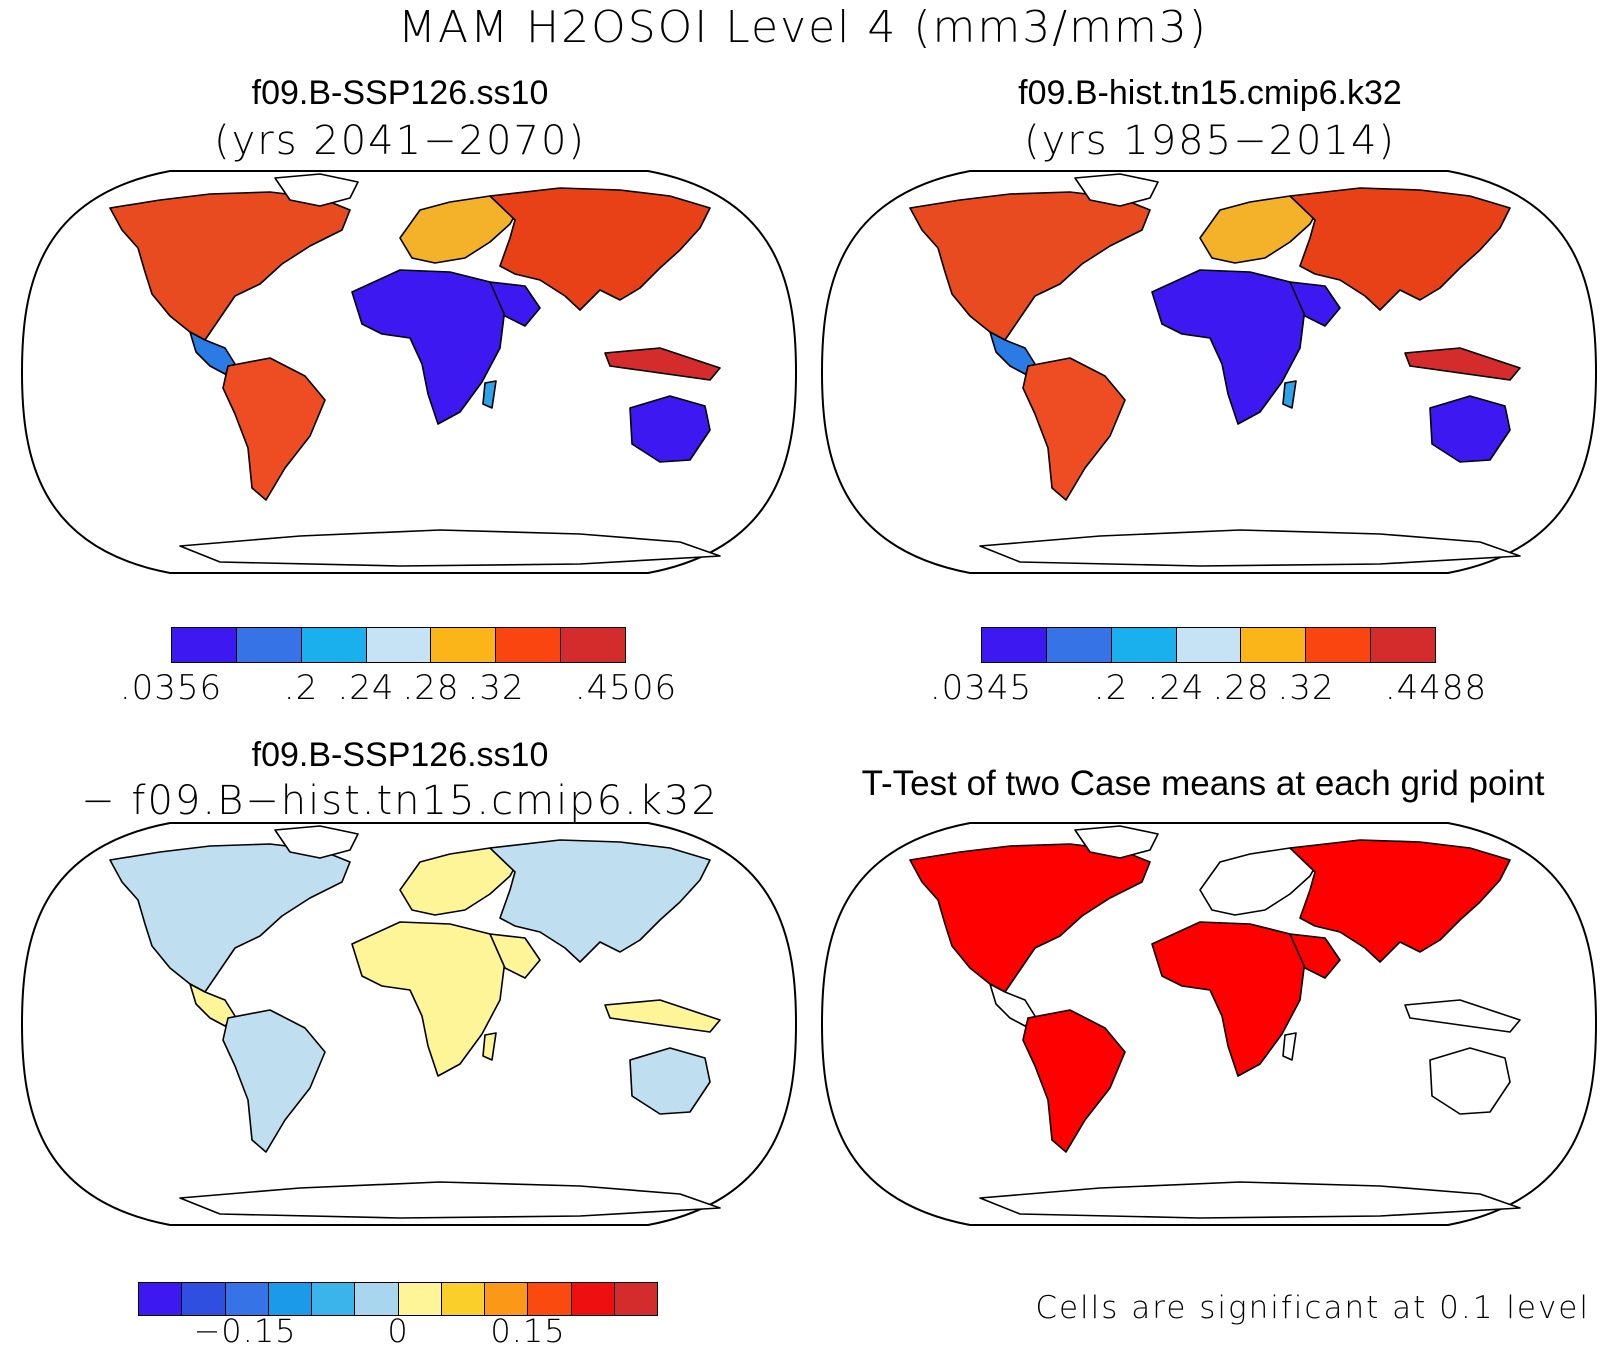 The width and height of the screenshot is (1606, 1350). Describe the element at coordinates (1436, 688) in the screenshot. I see `colorbar-label: .4488` at that location.